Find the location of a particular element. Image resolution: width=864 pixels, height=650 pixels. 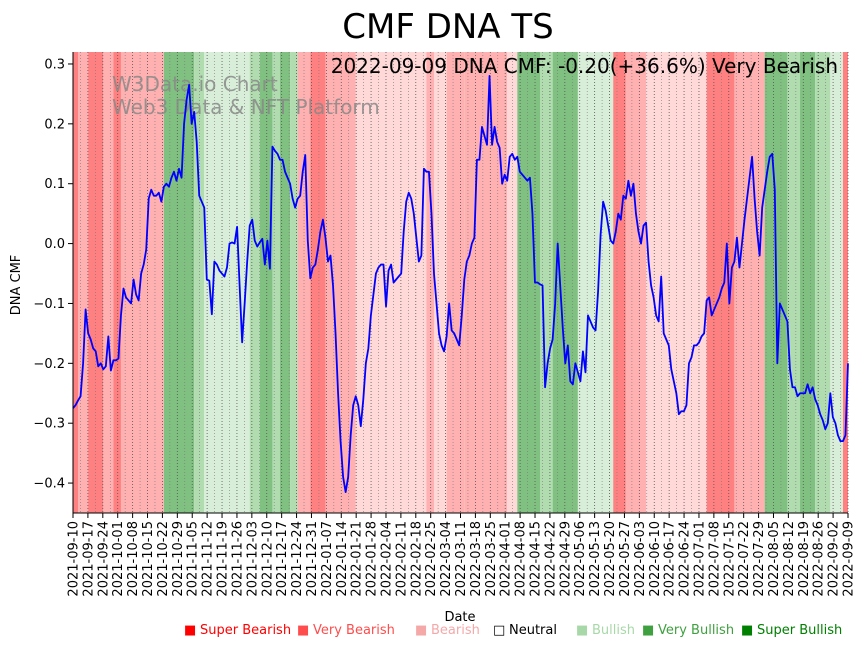

y-tick-label: 0.3 is located at coordinates (54, 64).